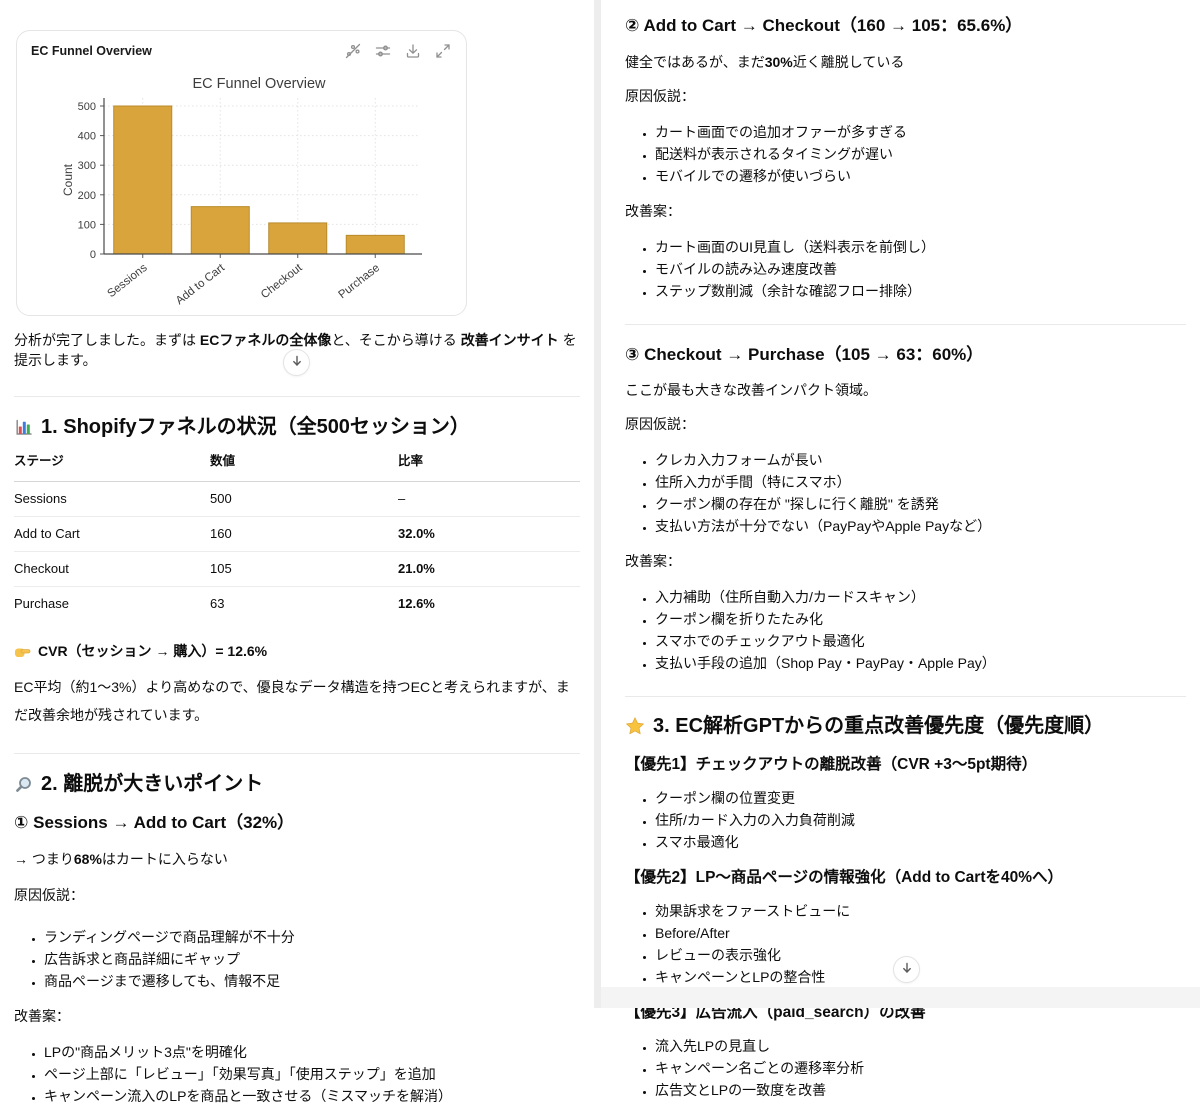  What do you see at coordinates (443, 51) in the screenshot?
I see `expand-chart-icon` at bounding box center [443, 51].